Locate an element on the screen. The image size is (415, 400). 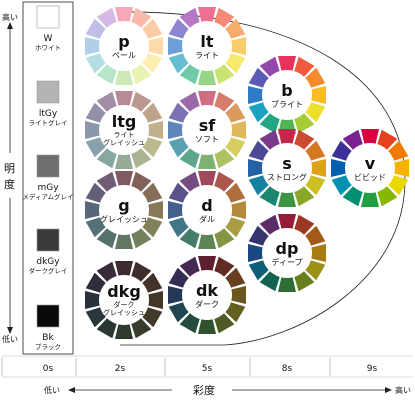
tone-code-label: v is located at coordinates (370, 163).